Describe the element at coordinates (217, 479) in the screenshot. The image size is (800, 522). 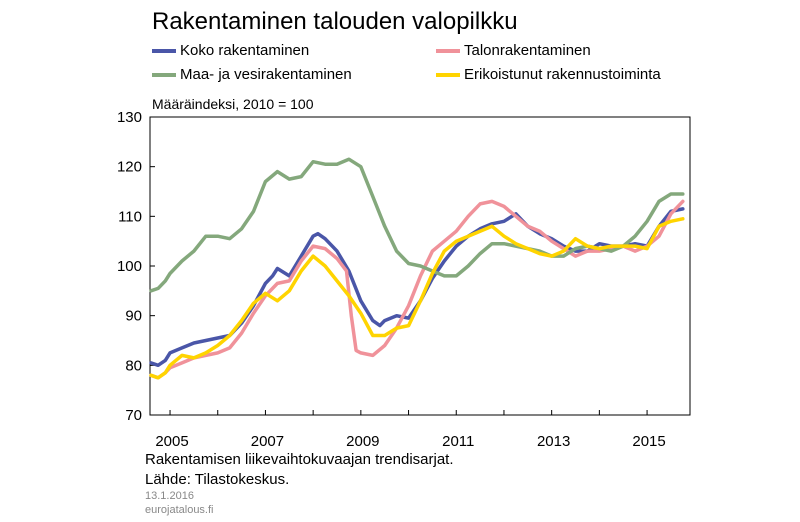
I see `footnote-source: Lähde: Tilastokeskus.` at that location.